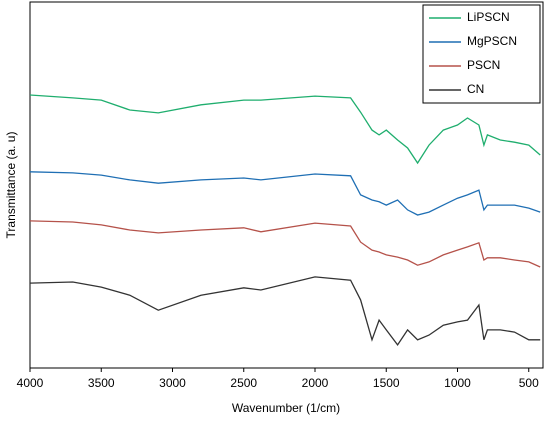 This screenshot has height=423, width=550. I want to click on y-axis-label: Transmittance (a. u), so click(11, 185).